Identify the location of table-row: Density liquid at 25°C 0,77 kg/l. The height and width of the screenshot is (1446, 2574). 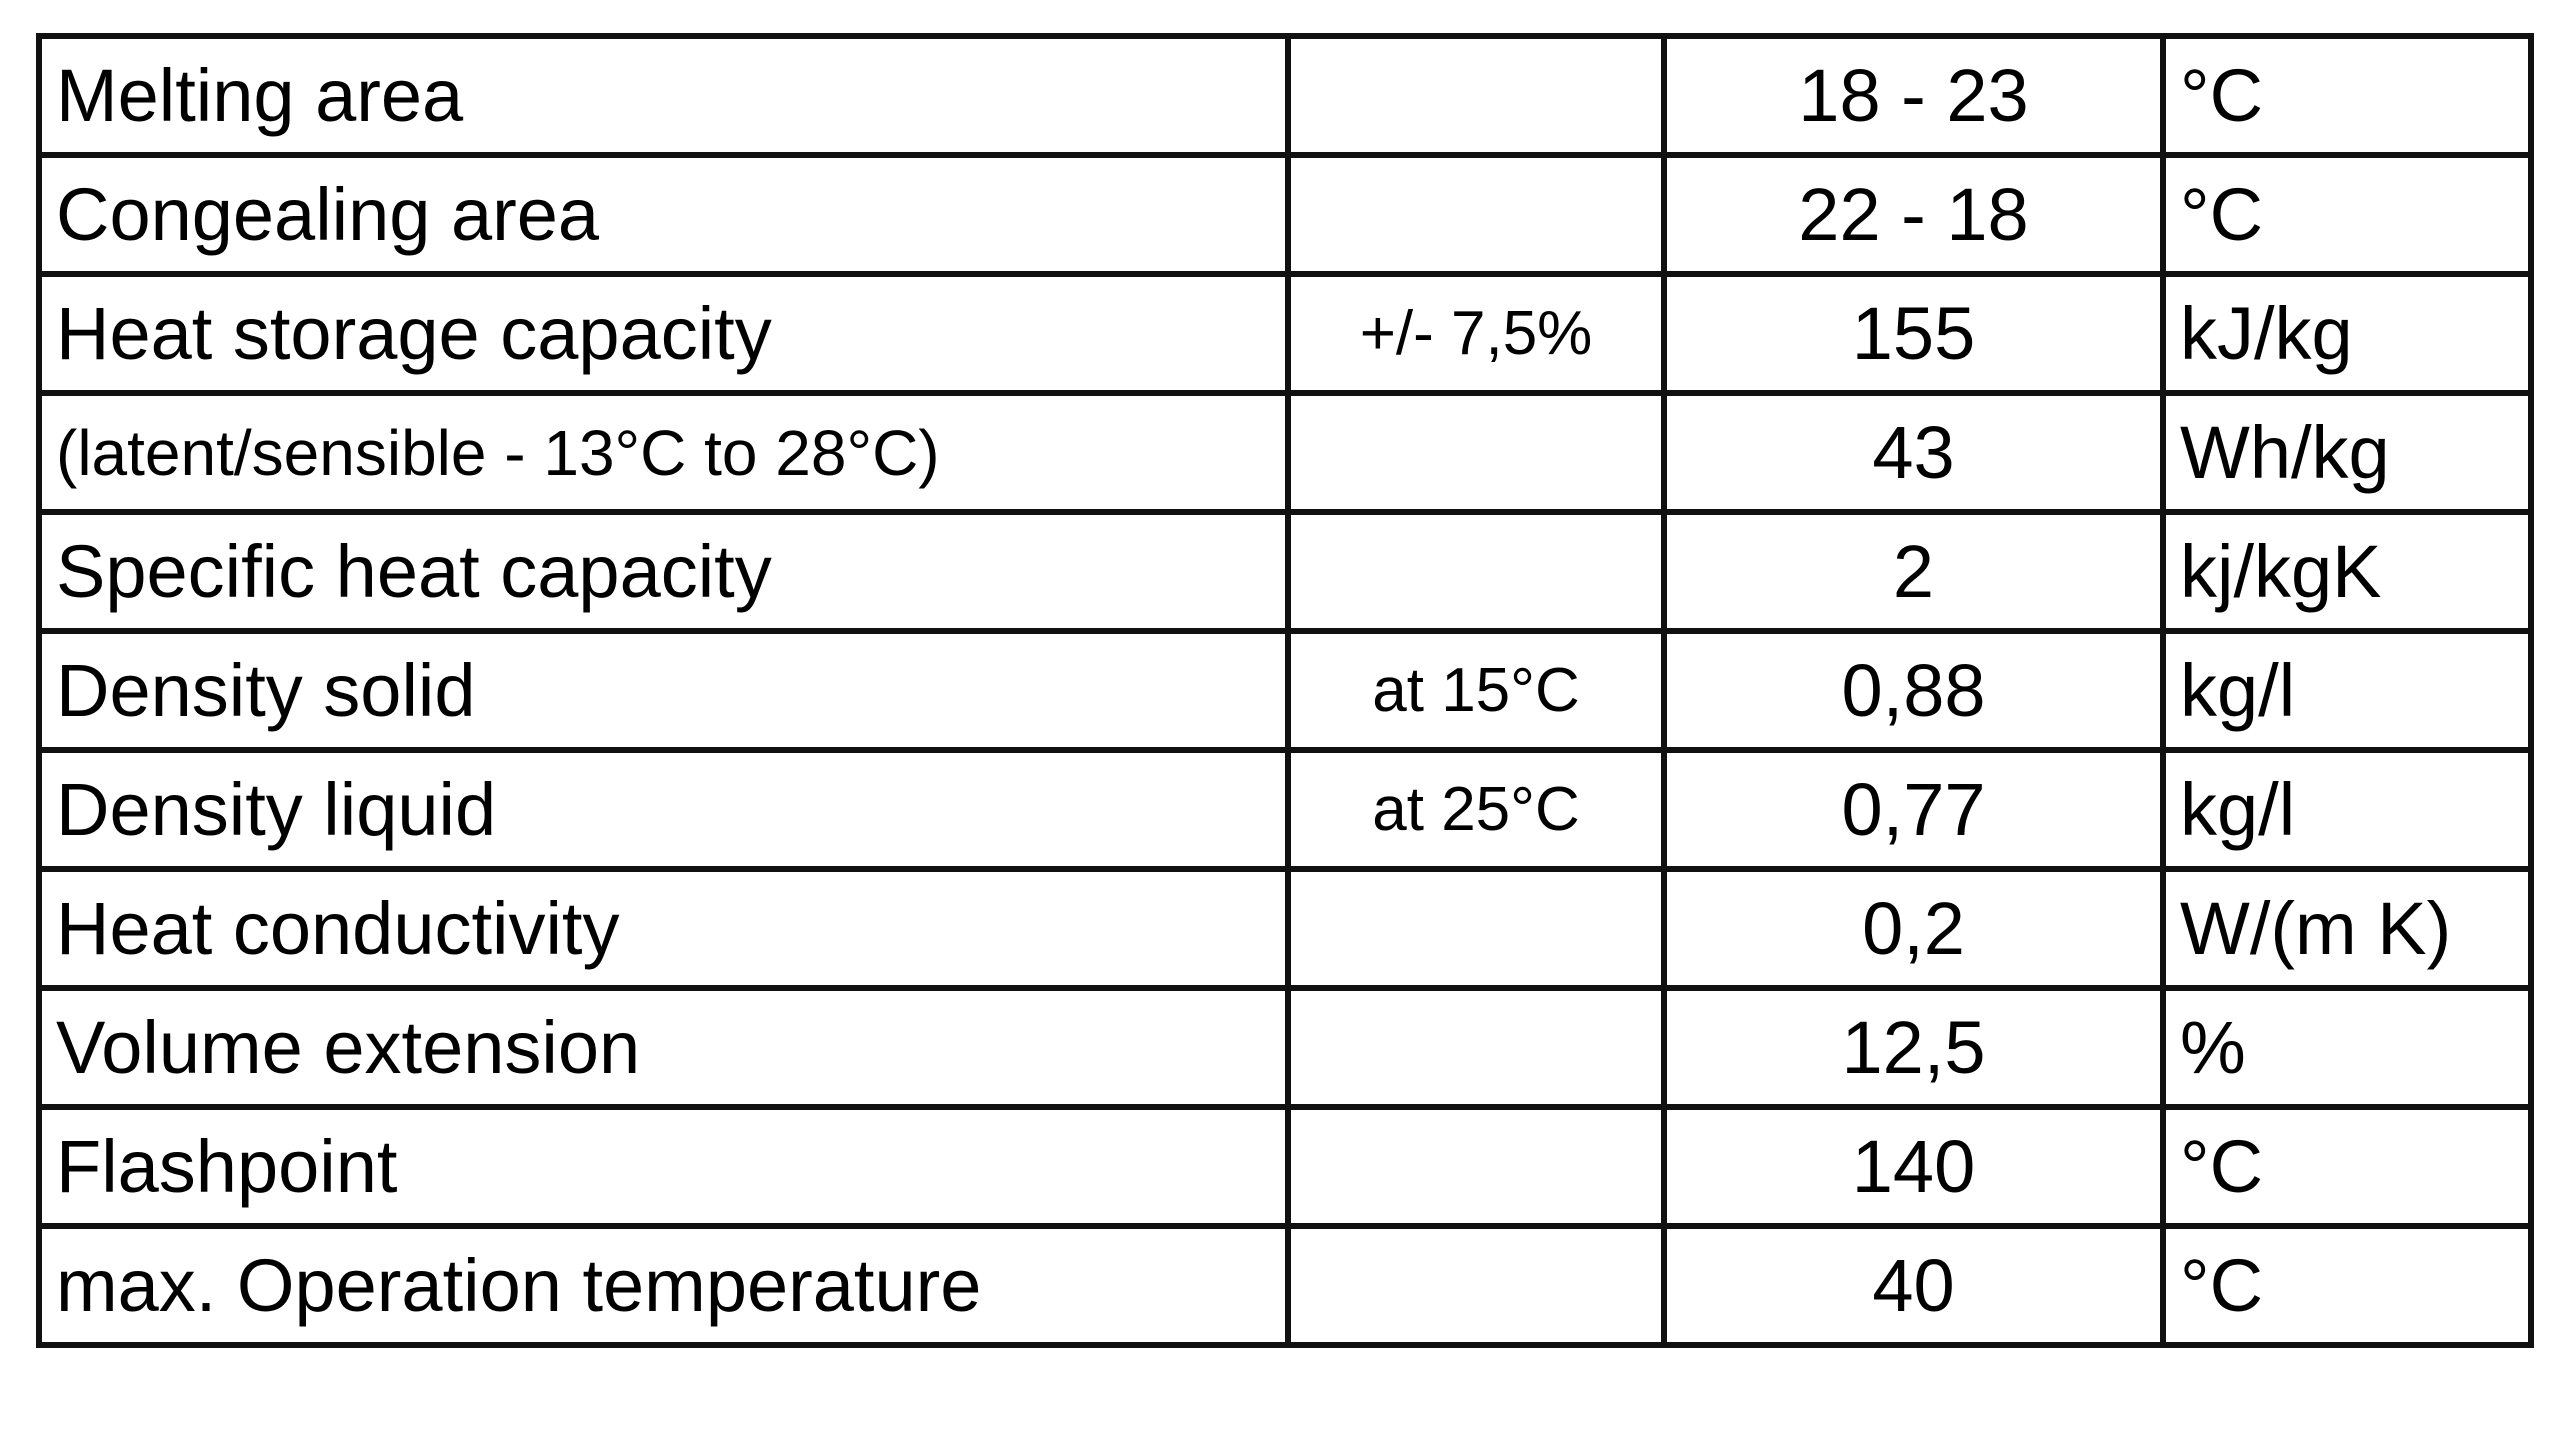
(1285, 809).